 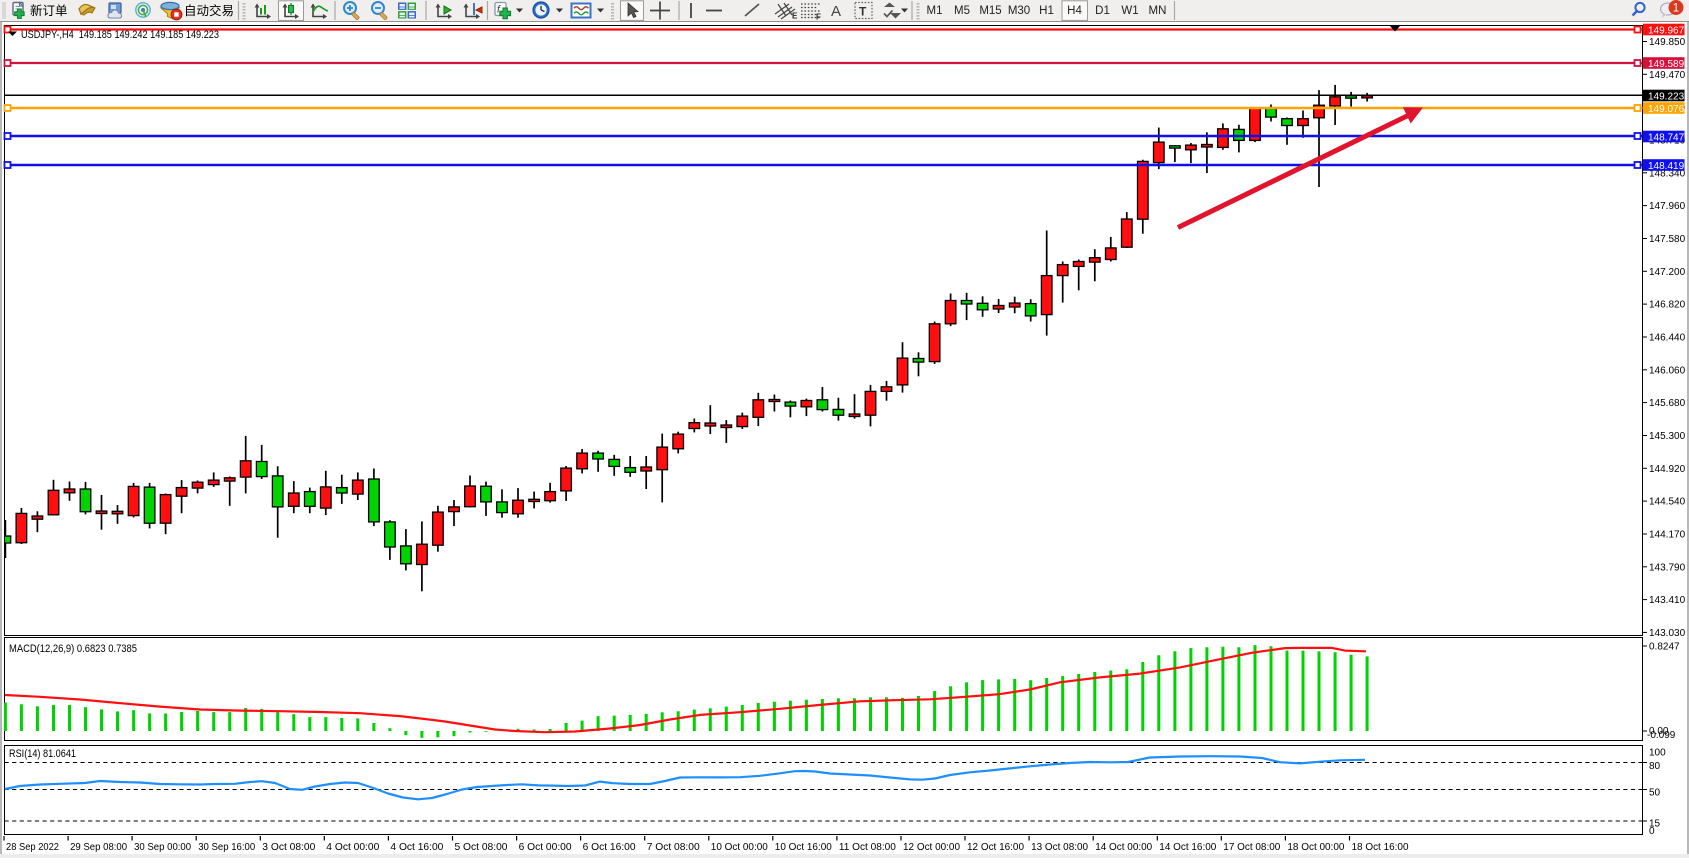 I want to click on svg-text: 148.419, so click(x=1666, y=166).